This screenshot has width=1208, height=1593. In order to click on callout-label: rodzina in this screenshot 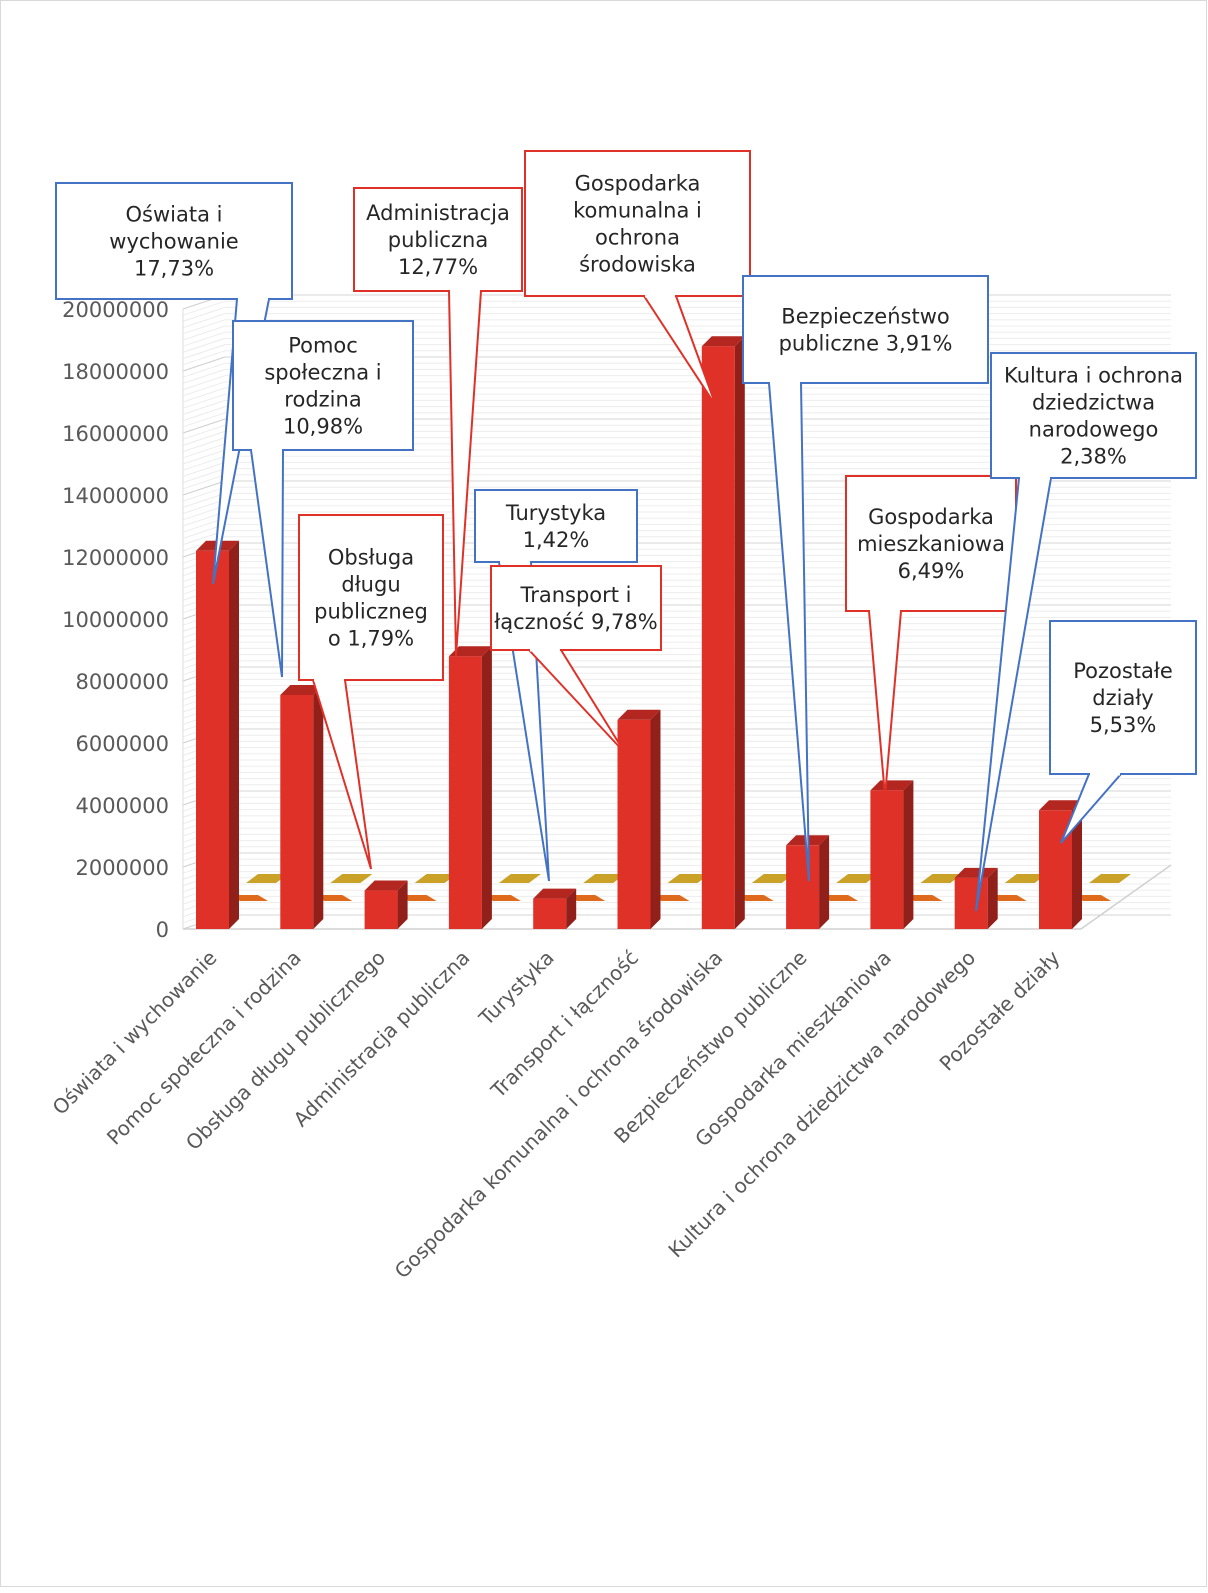, I will do `click(322, 400)`.